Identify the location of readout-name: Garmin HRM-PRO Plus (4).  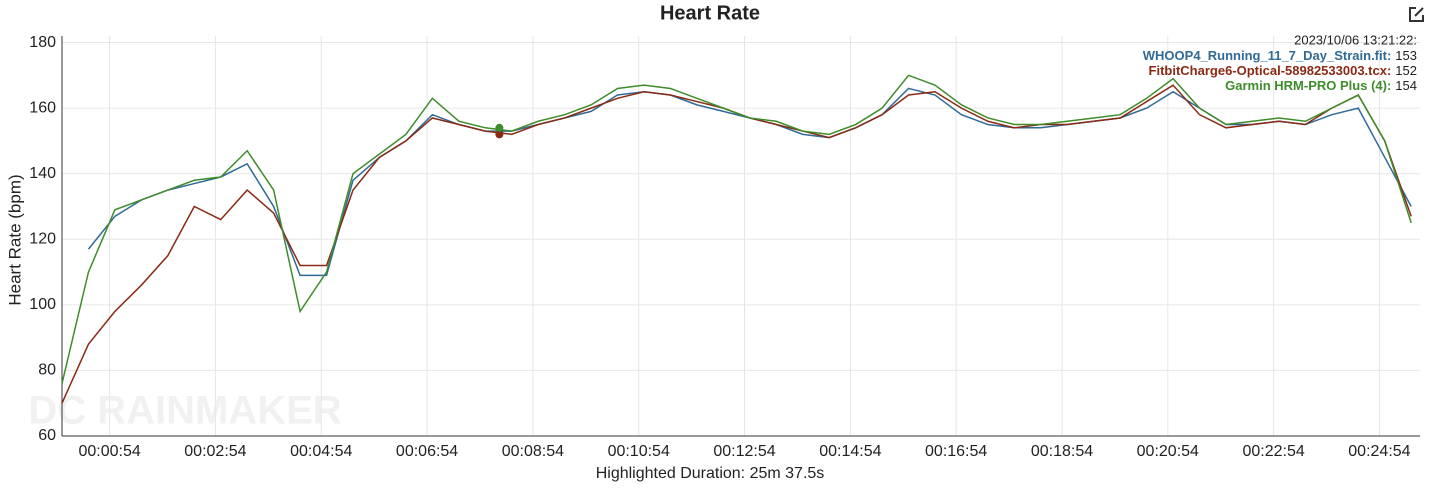
(1306, 85).